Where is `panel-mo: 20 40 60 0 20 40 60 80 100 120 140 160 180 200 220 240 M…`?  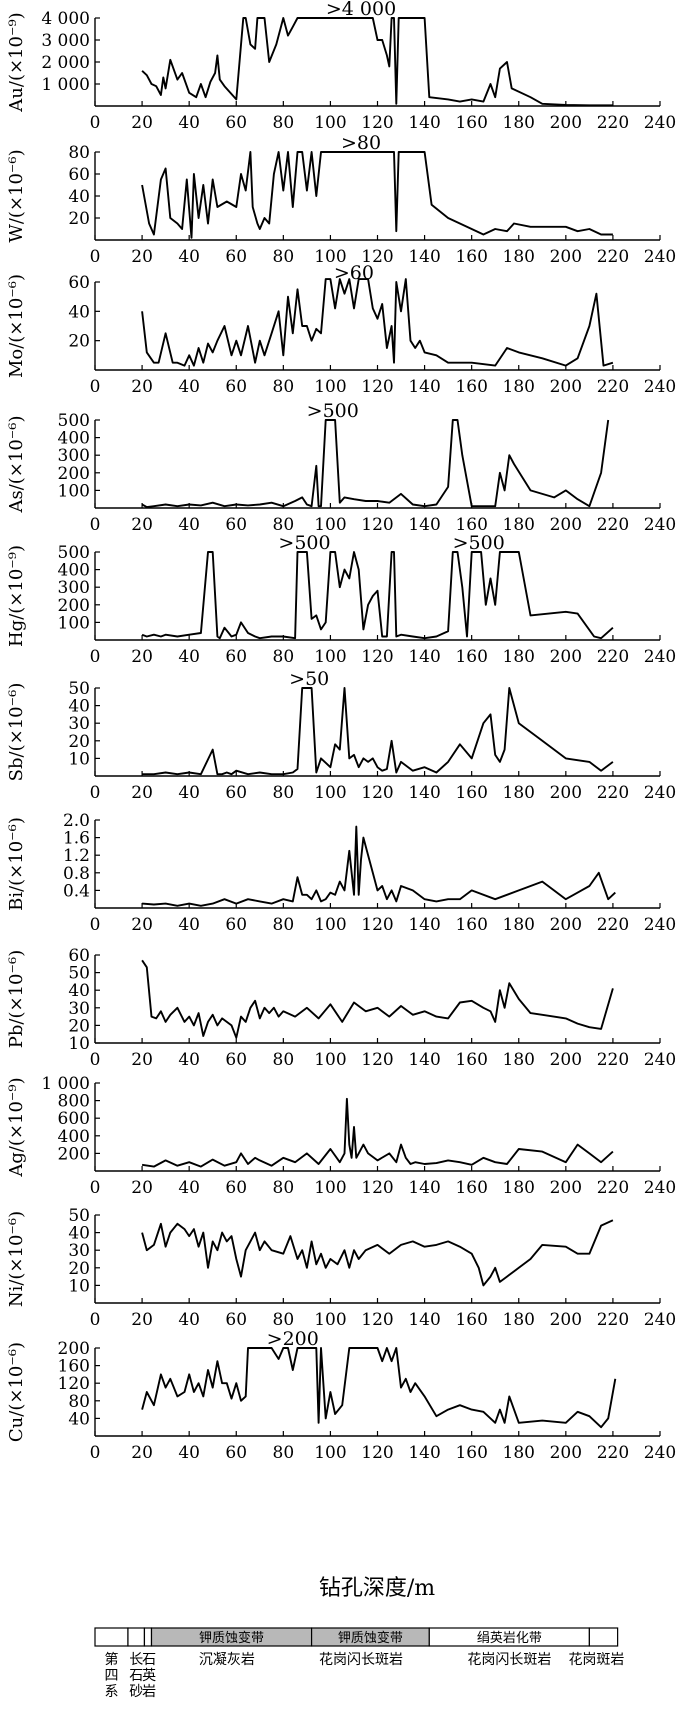 panel-mo: 20 40 60 0 20 40 60 80 100 120 140 160 180 200 220 240 M… is located at coordinates (341, 329).